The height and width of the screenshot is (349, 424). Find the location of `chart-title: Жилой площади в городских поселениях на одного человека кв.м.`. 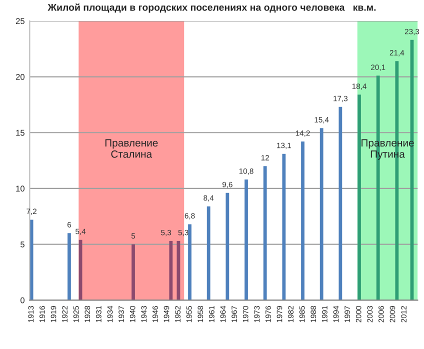

chart-title: Жилой площади в городских поселениях на одного человека кв.м. is located at coordinates (212, 8).